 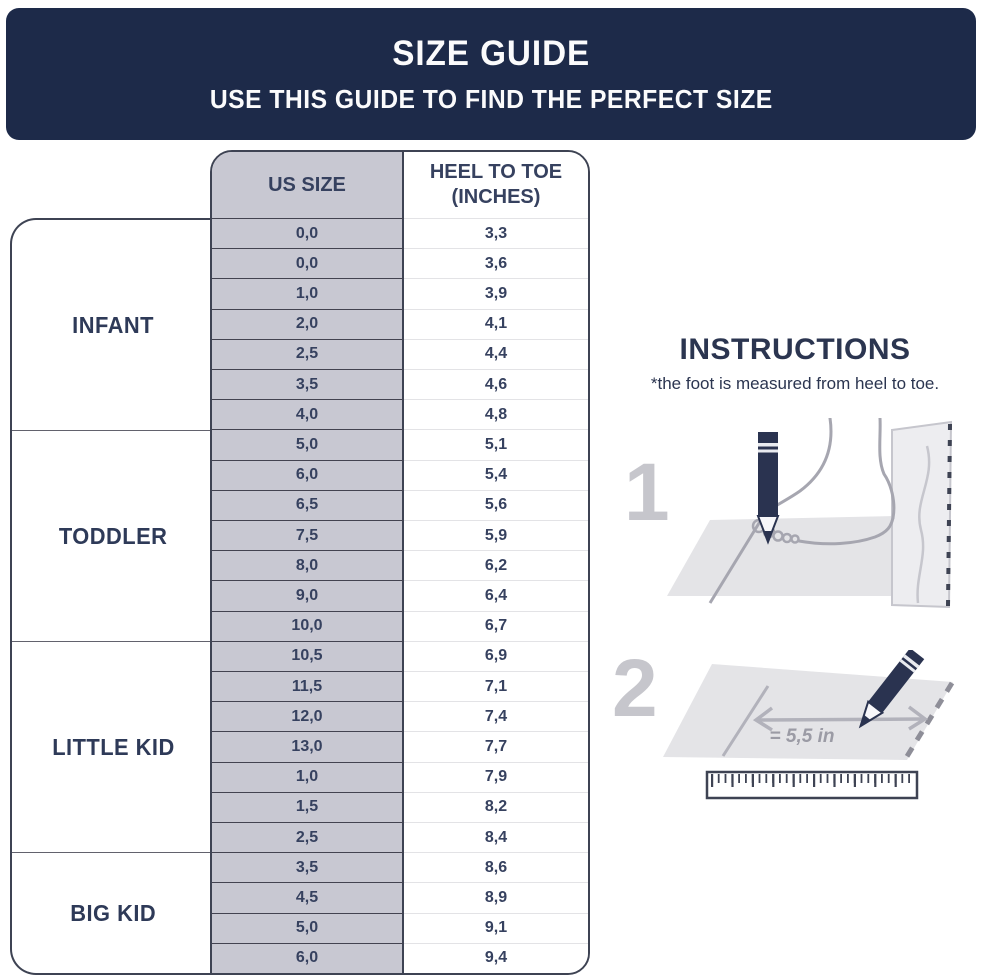 What do you see at coordinates (496, 595) in the screenshot?
I see `inches-cell: 6,4` at bounding box center [496, 595].